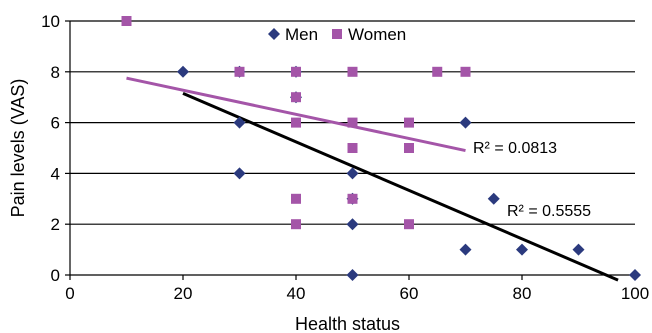 The height and width of the screenshot is (333, 652). Describe the element at coordinates (301, 34) in the screenshot. I see `legend-label-men: Men` at that location.